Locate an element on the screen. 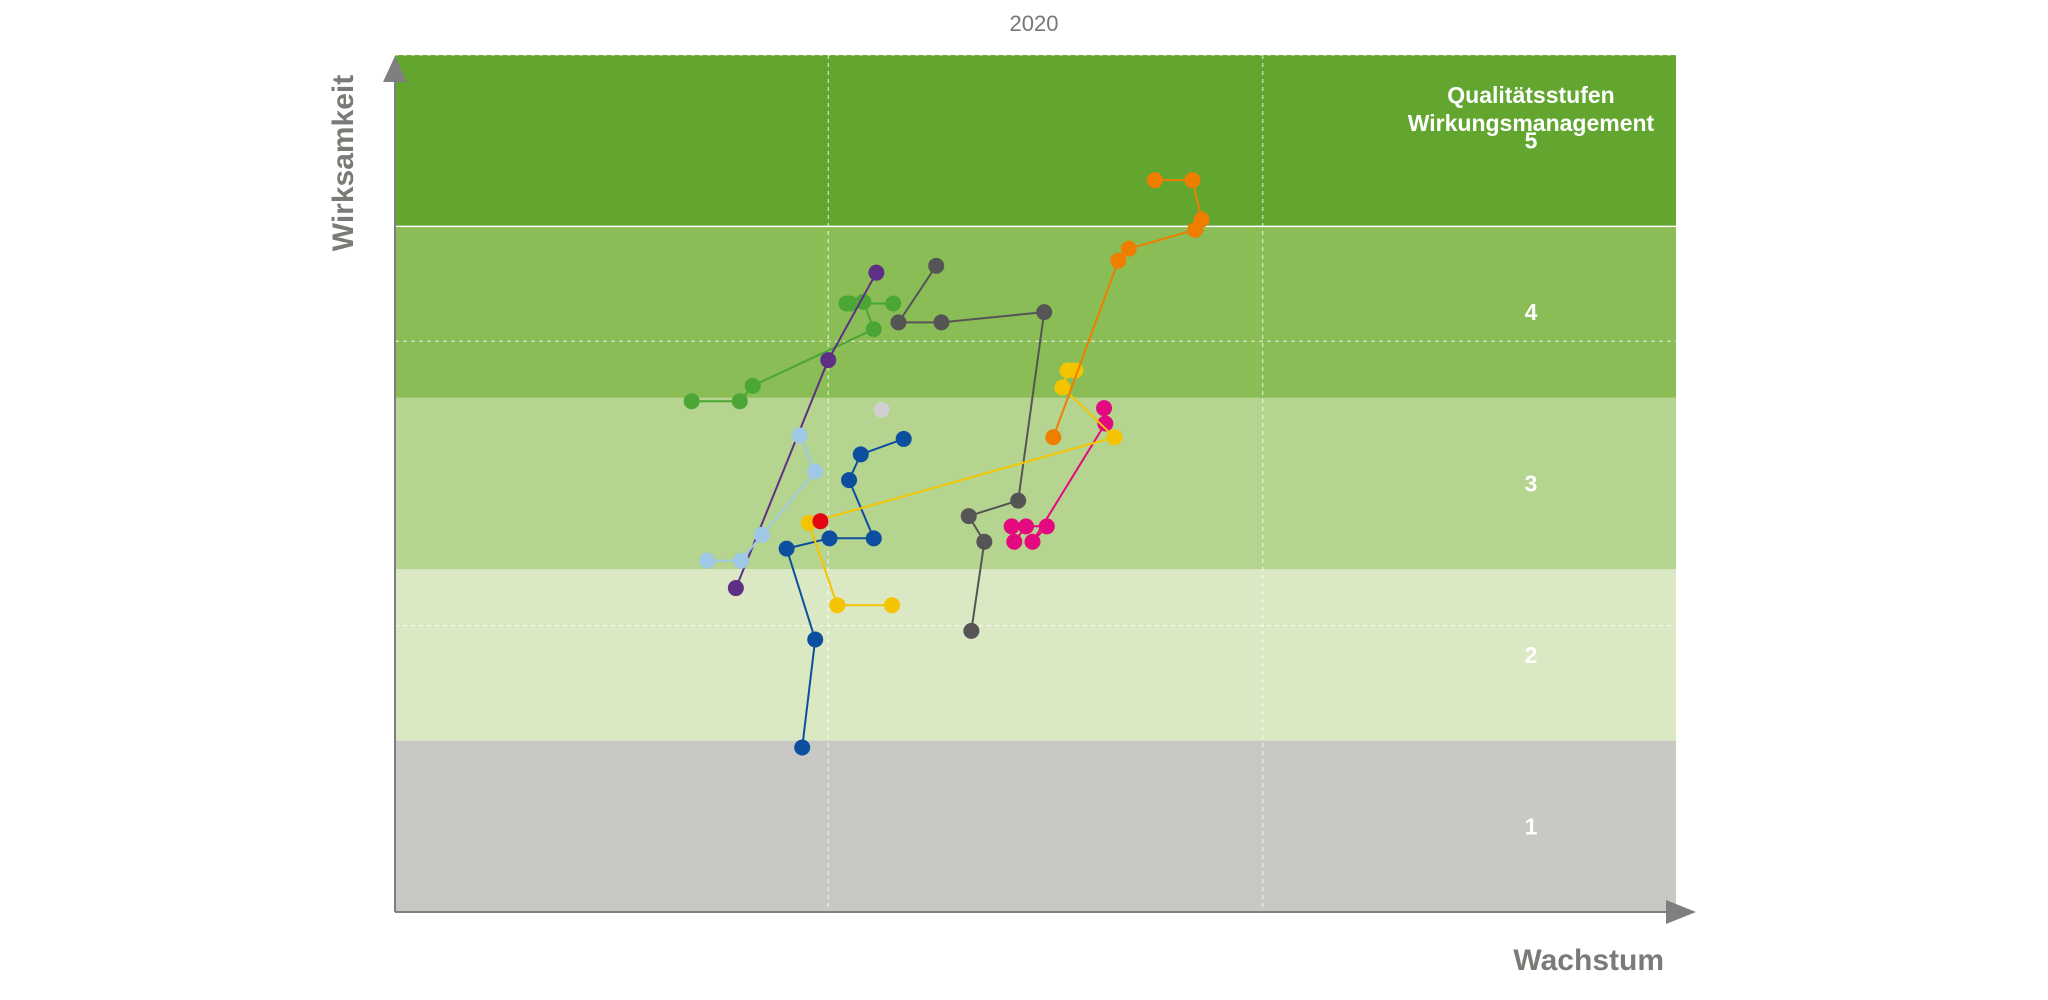  y-axis-arrow-icon is located at coordinates (395, 69).